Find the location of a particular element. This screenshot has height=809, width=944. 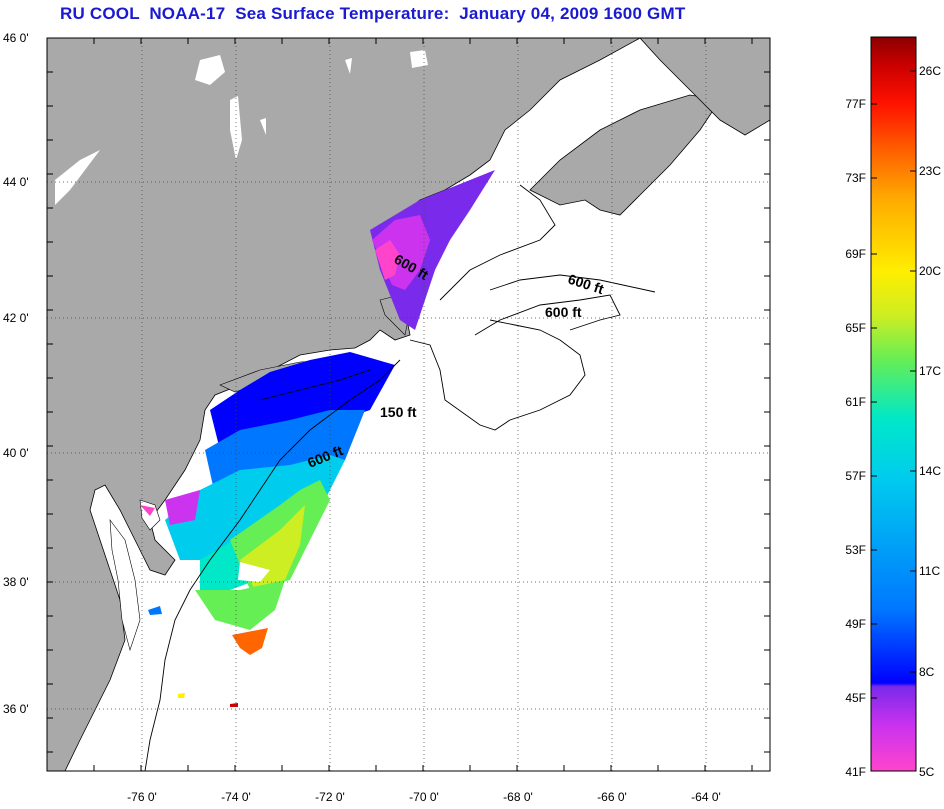

contour-label-600ft-georges-south: 600 ft is located at coordinates (563, 312).